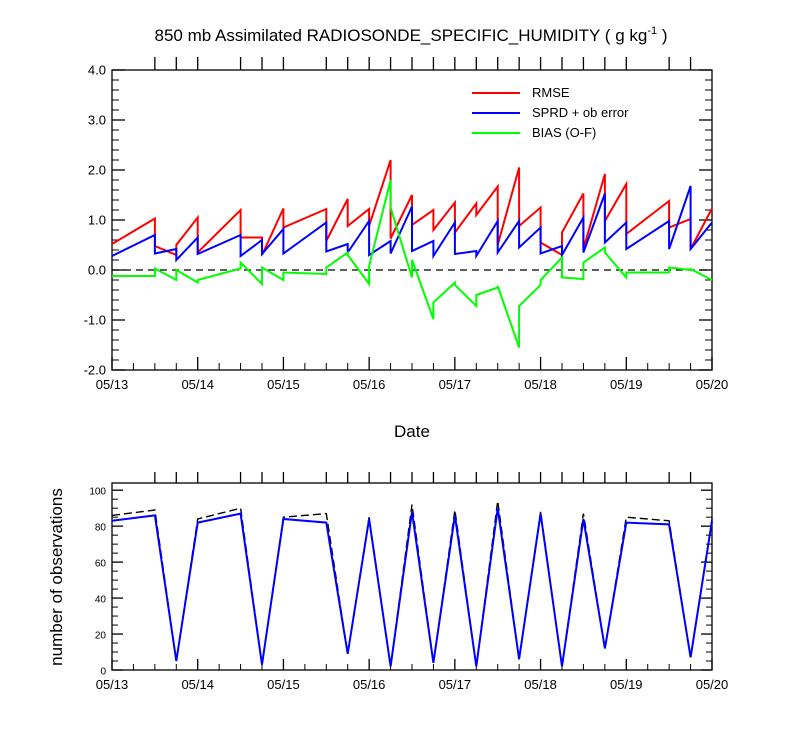 This screenshot has width=800, height=755. What do you see at coordinates (101, 528) in the screenshot?
I see `bottom-y-tick-label: 80` at bounding box center [101, 528].